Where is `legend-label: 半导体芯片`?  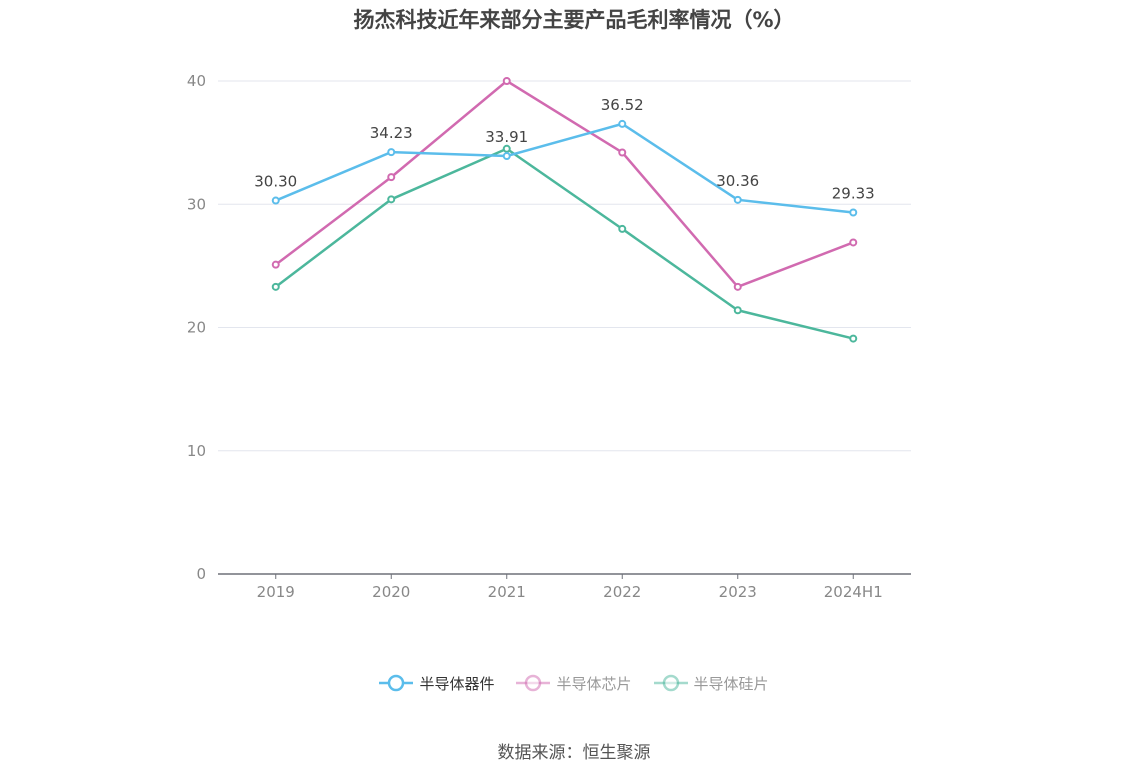
legend-label: 半导体芯片 is located at coordinates (594, 683).